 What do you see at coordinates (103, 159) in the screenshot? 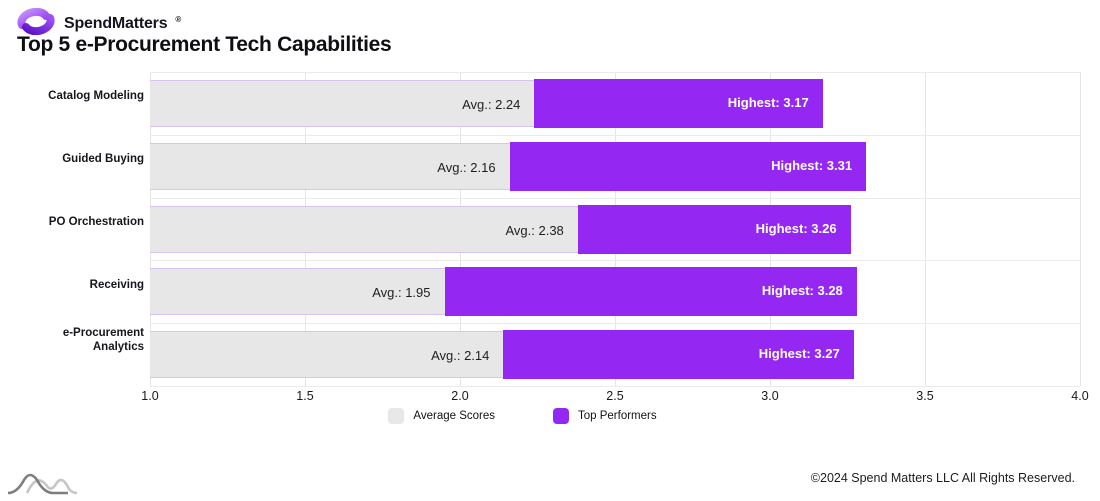
I see `category-label: Guided Buying` at bounding box center [103, 159].